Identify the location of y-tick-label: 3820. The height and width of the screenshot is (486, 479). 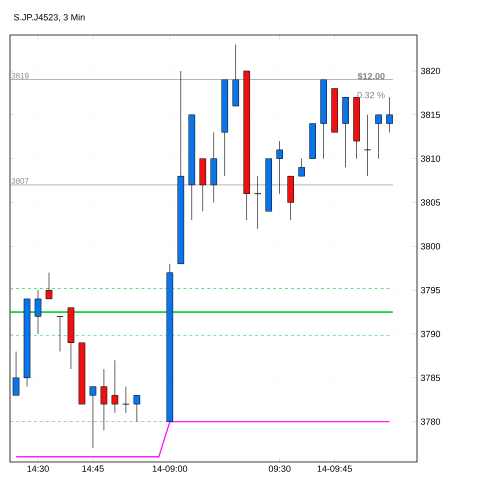
(430, 71).